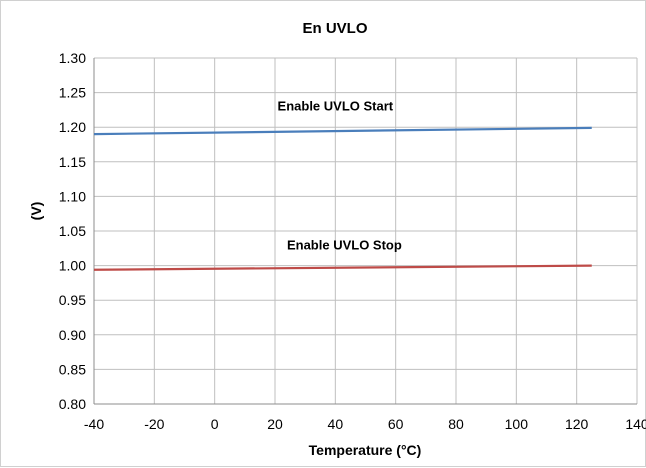 This screenshot has width=646, height=468. What do you see at coordinates (365, 424) in the screenshot?
I see `x-tick-labels: -40 -20 0 20 40 60 80 100 120 140` at bounding box center [365, 424].